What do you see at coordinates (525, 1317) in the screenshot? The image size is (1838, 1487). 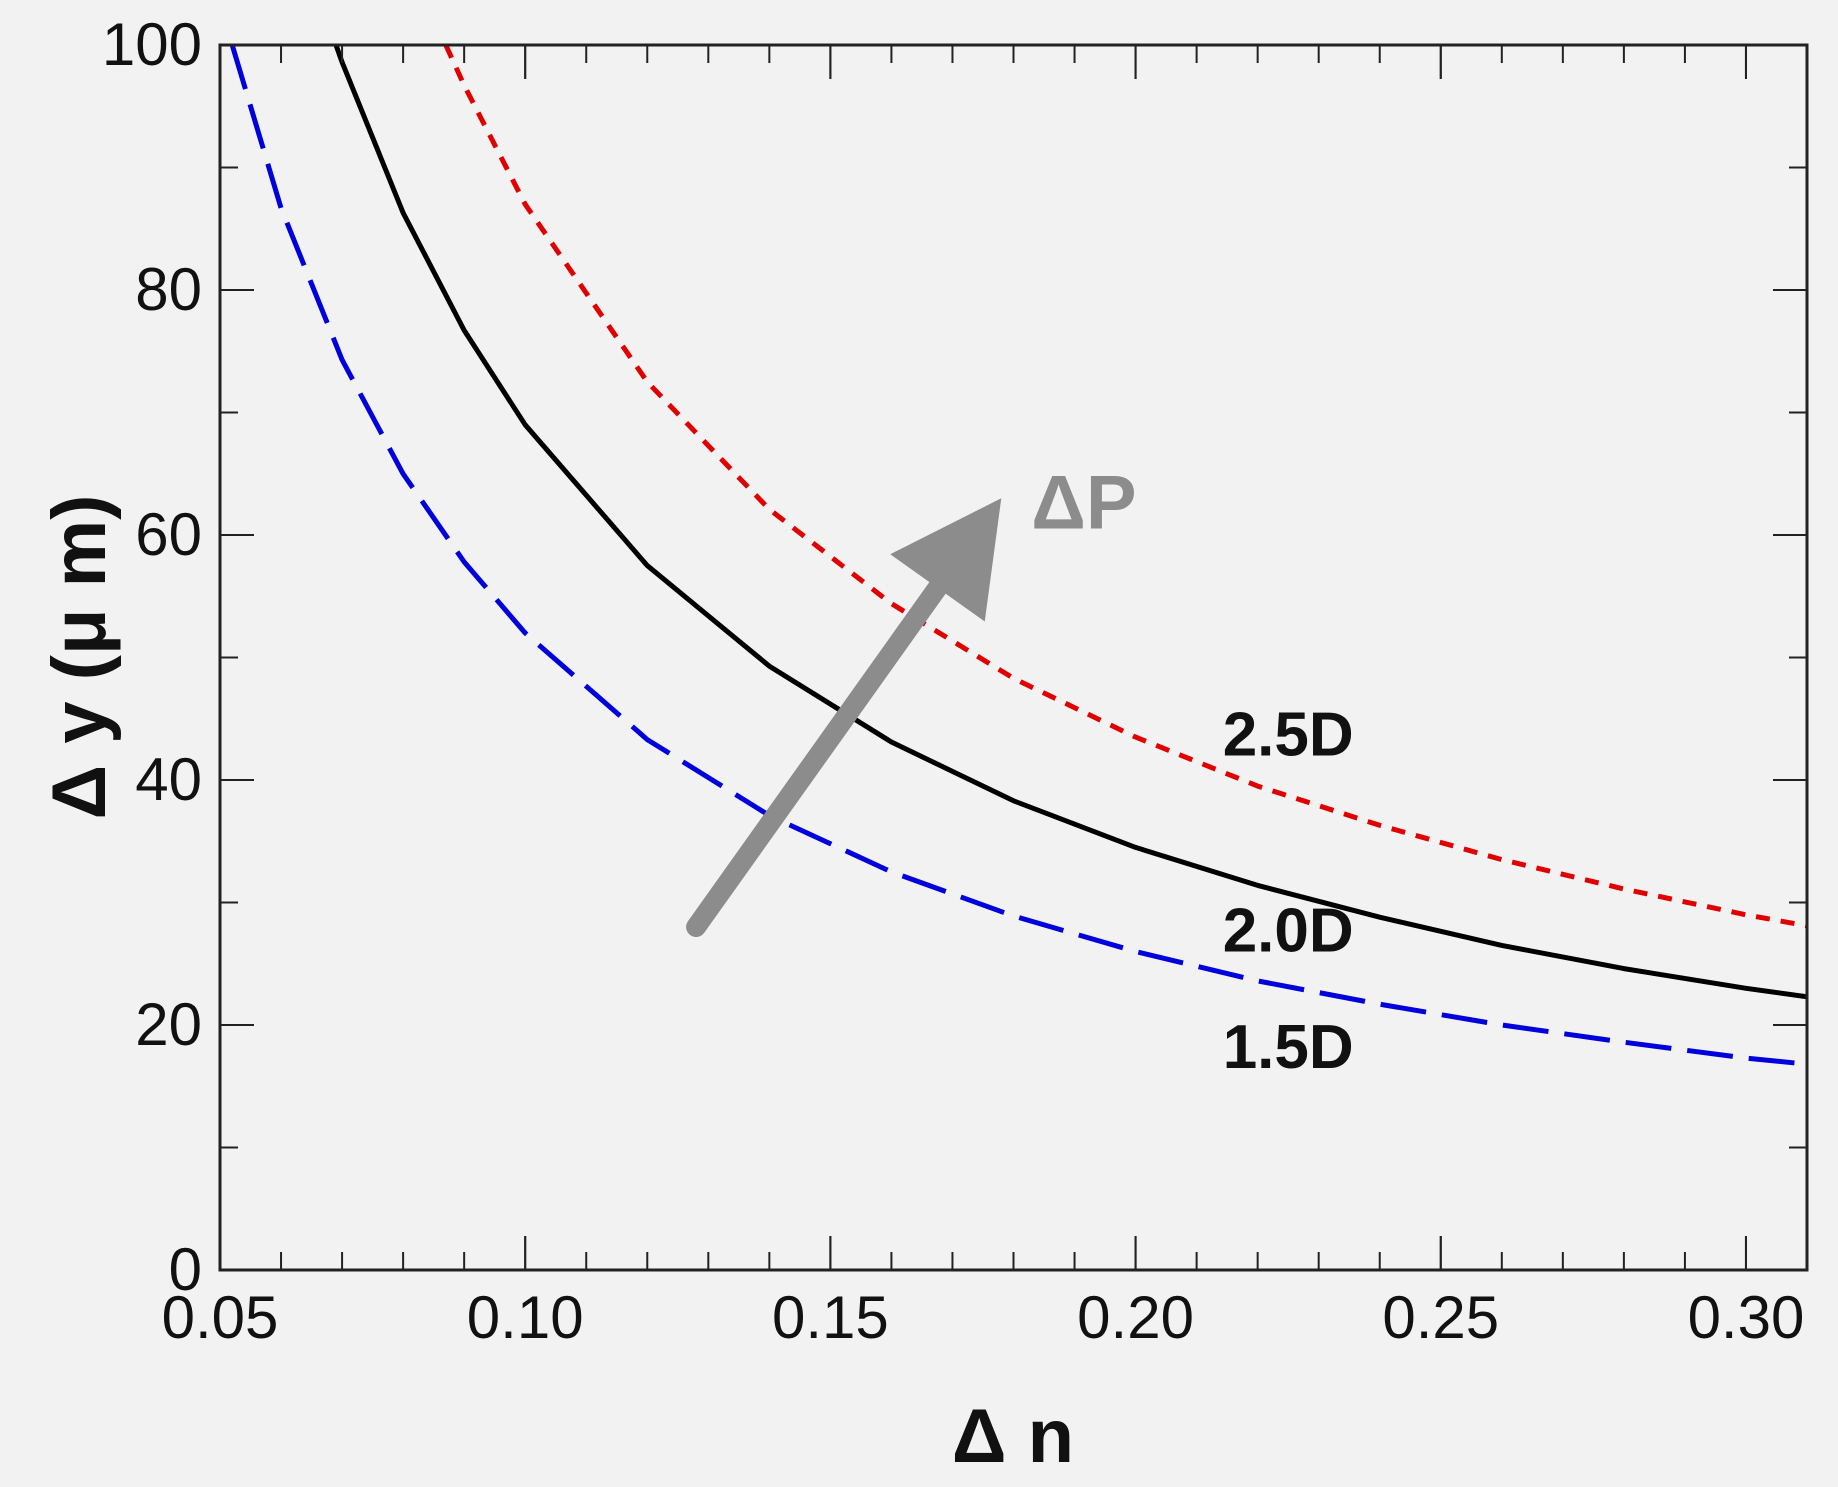 I see `x-tick-label: 0.10` at bounding box center [525, 1317].